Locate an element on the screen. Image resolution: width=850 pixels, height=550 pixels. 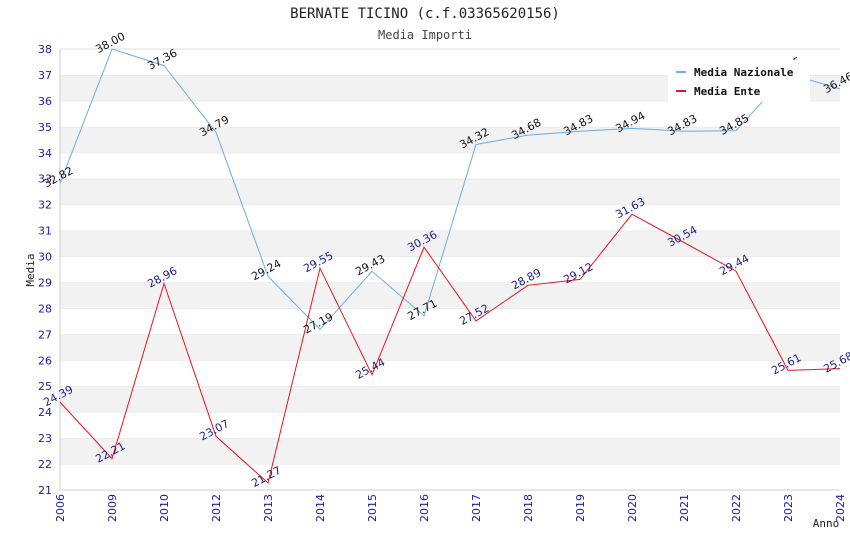
y-tick-label: 29 is located at coordinates (45, 282).